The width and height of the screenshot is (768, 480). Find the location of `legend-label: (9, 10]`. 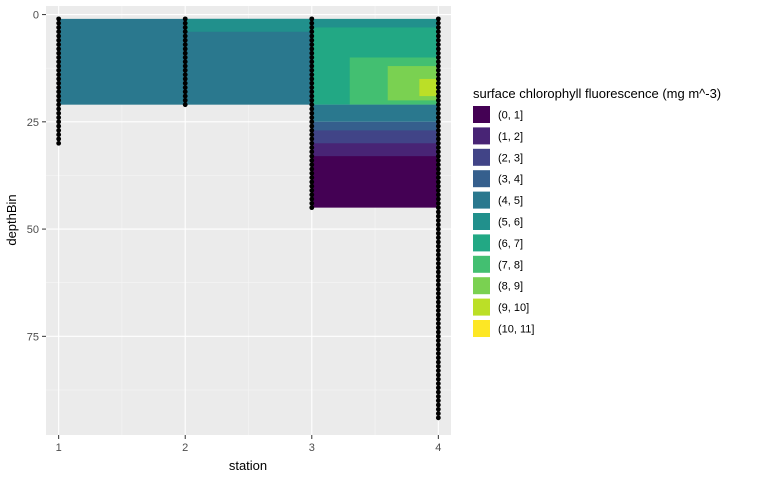

legend-label: (9, 10] is located at coordinates (513, 308).